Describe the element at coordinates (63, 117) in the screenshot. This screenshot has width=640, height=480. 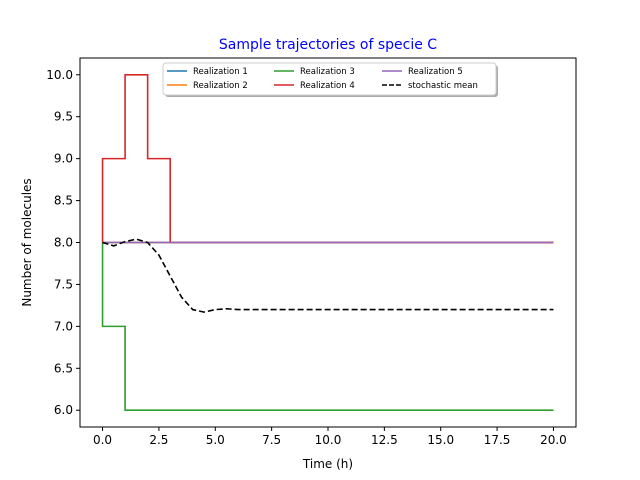
I see `y-tick-label: 9.5` at that location.